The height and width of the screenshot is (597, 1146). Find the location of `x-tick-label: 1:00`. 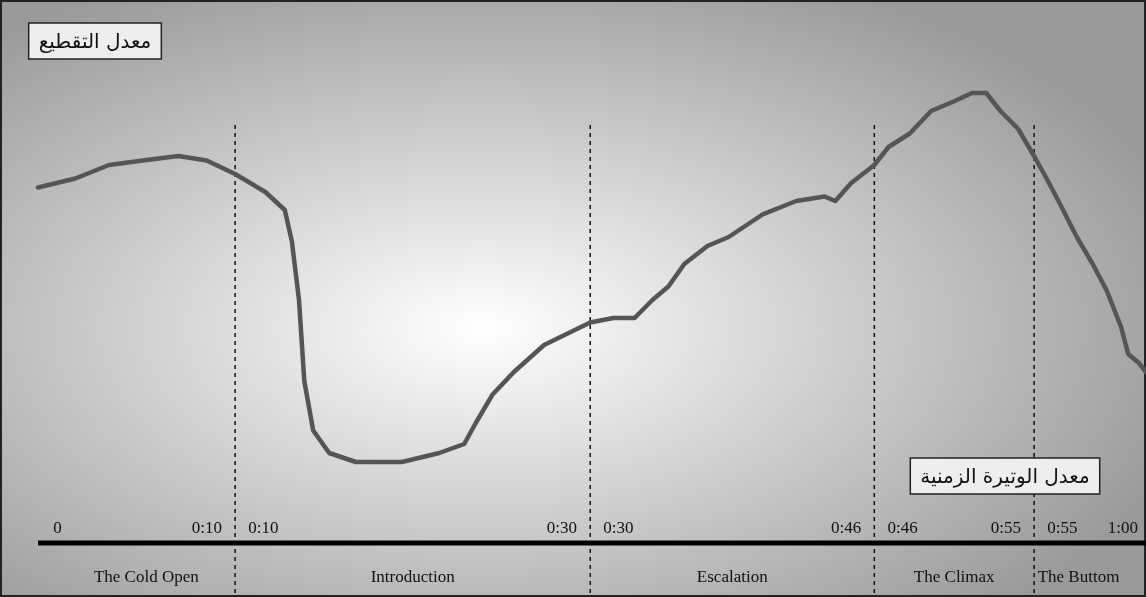

x-tick-label: 1:00 is located at coordinates (1123, 527).